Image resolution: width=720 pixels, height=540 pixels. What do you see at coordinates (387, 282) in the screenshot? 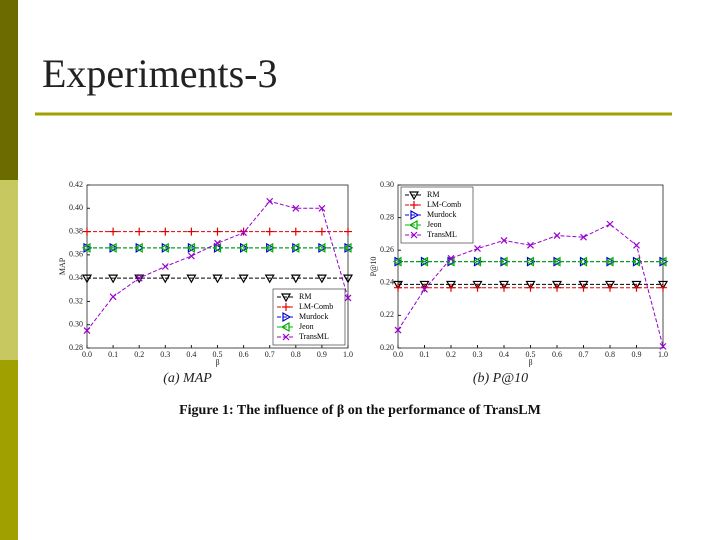
I see `y-tick-label: 0.24` at bounding box center [387, 282].